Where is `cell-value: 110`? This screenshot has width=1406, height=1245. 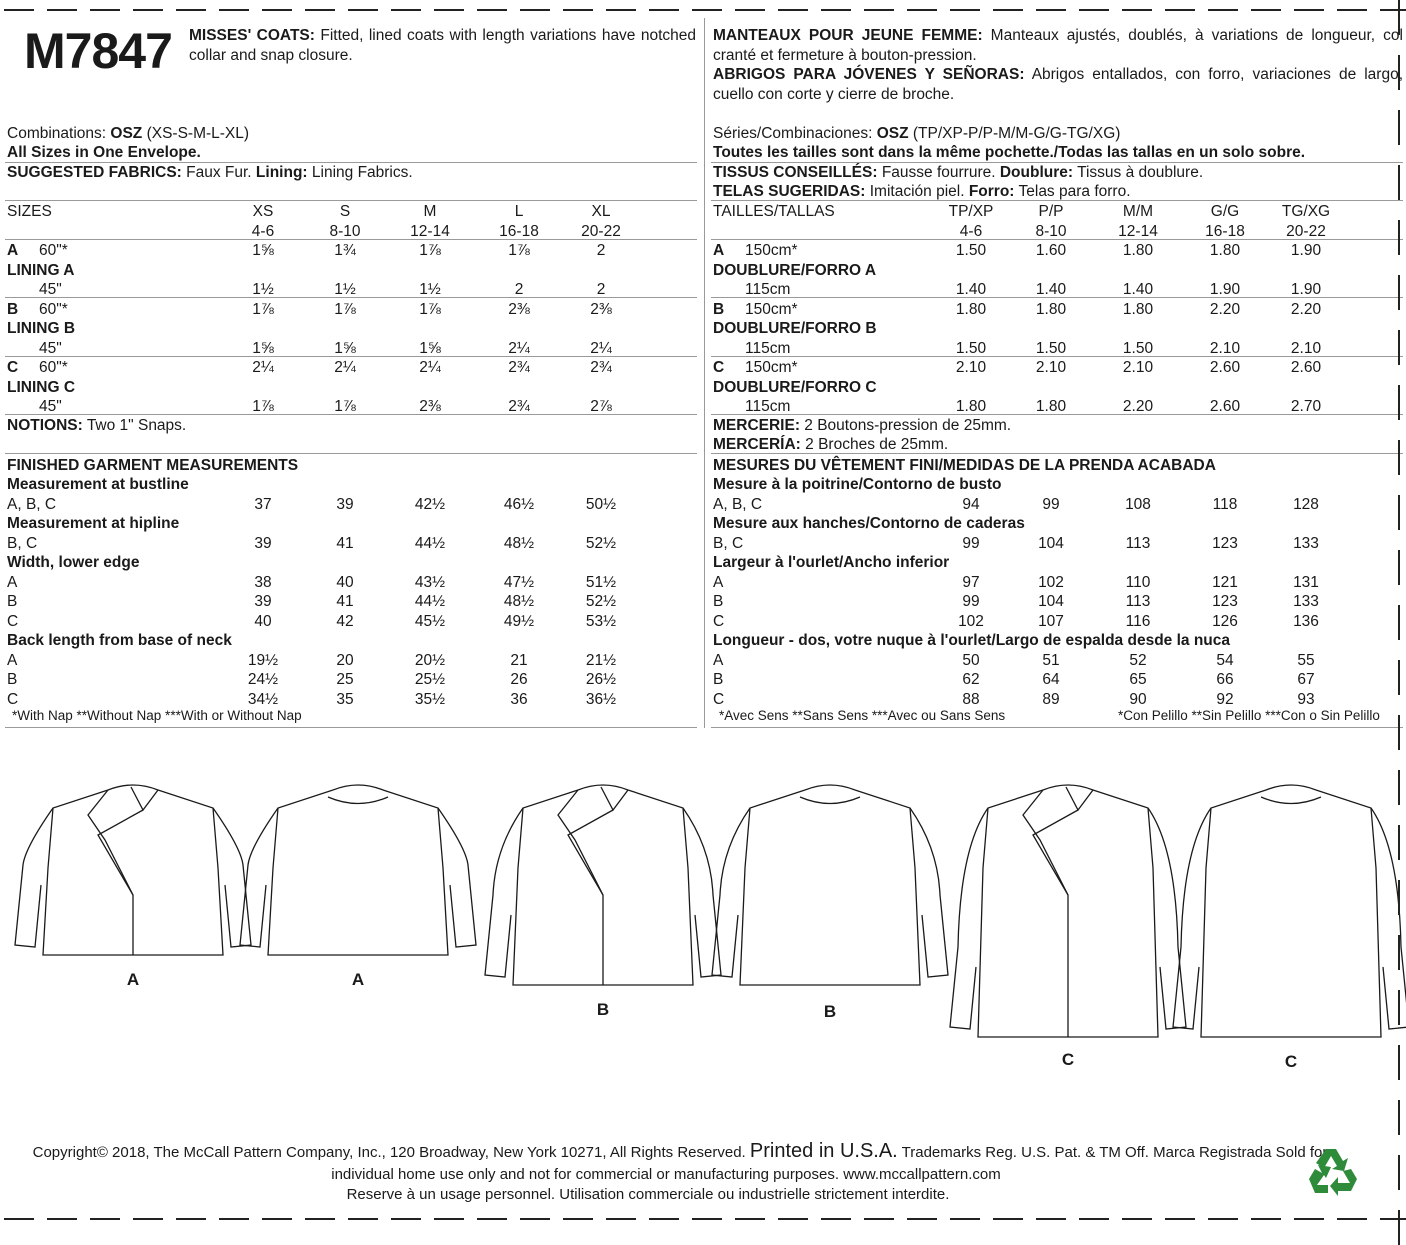 cell-value: 110 is located at coordinates (1138, 582).